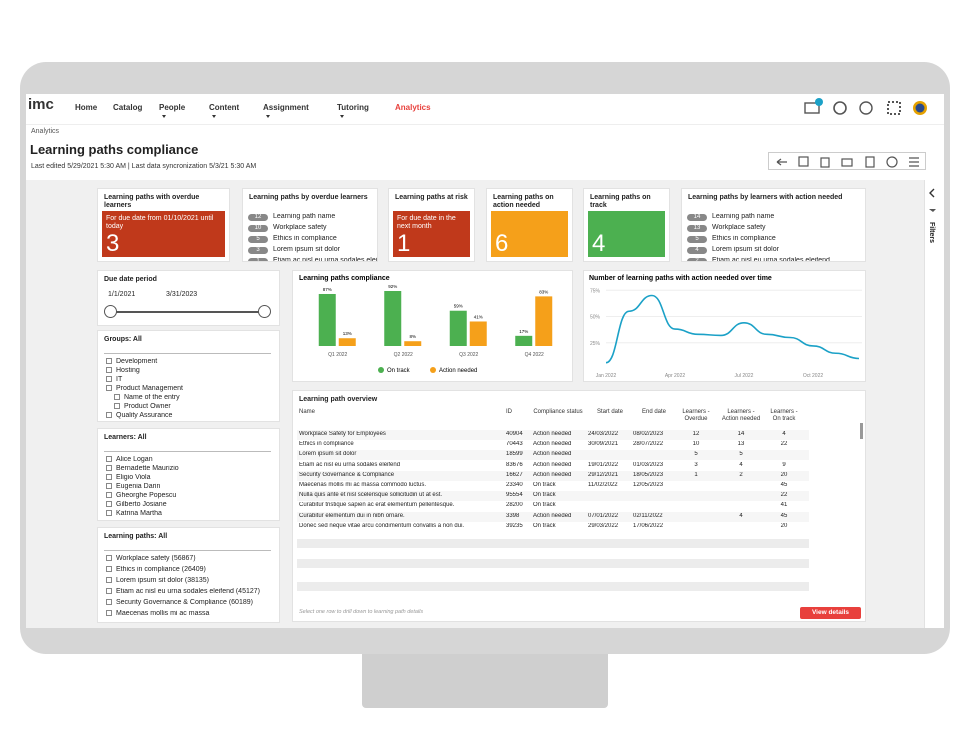 Image resolution: width=974 pixels, height=744 pixels. I want to click on column-header: Learners - Overdue, so click(696, 415).